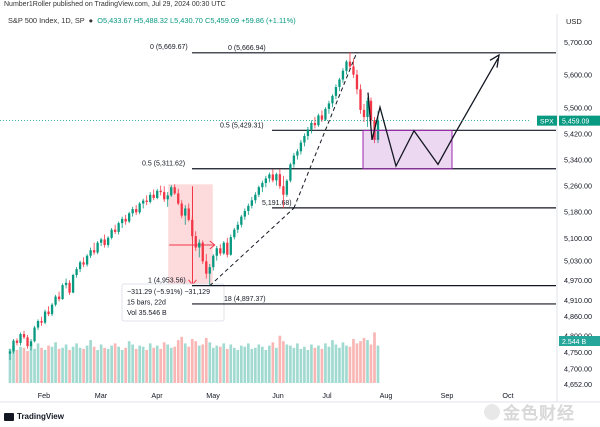 The height and width of the screenshot is (427, 600). What do you see at coordinates (252, 247) in the screenshot?
I see `trend-dashed` at bounding box center [252, 247].